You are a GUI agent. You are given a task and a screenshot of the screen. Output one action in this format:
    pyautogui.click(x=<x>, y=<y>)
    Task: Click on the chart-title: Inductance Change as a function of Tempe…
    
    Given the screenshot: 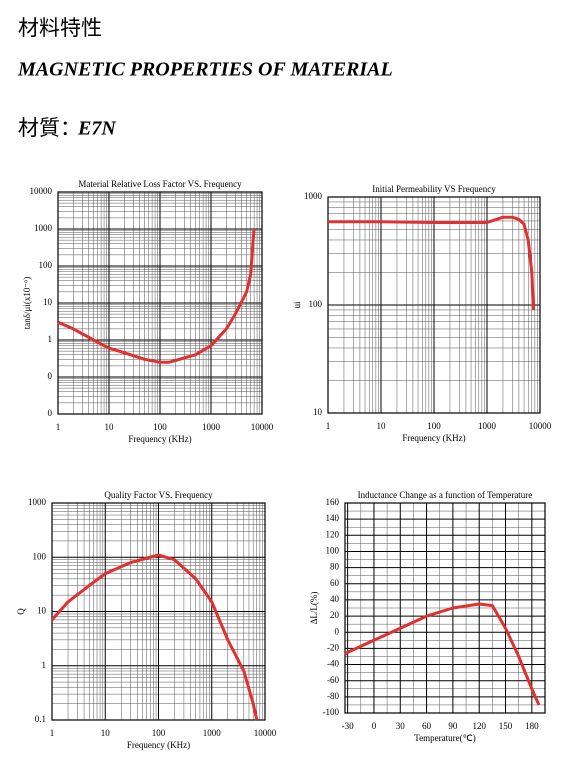 What is the action you would take?
    pyautogui.click(x=445, y=495)
    